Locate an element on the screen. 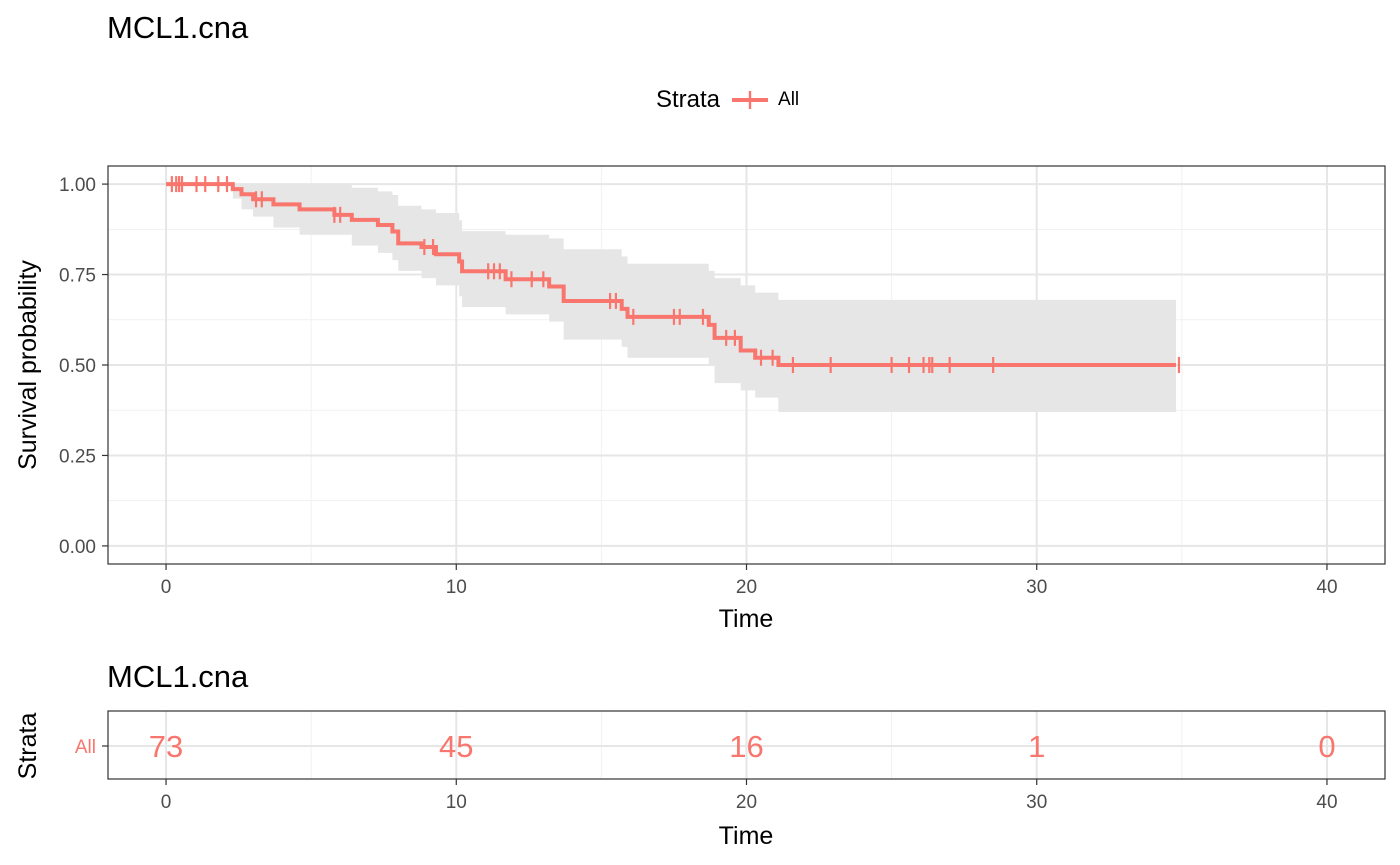 The width and height of the screenshot is (1400, 865). legend: Strata All is located at coordinates (727, 100).